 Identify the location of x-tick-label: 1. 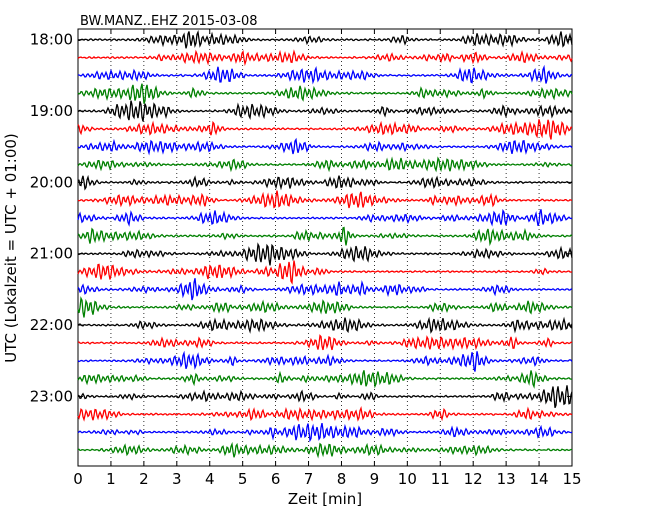
(111, 479).